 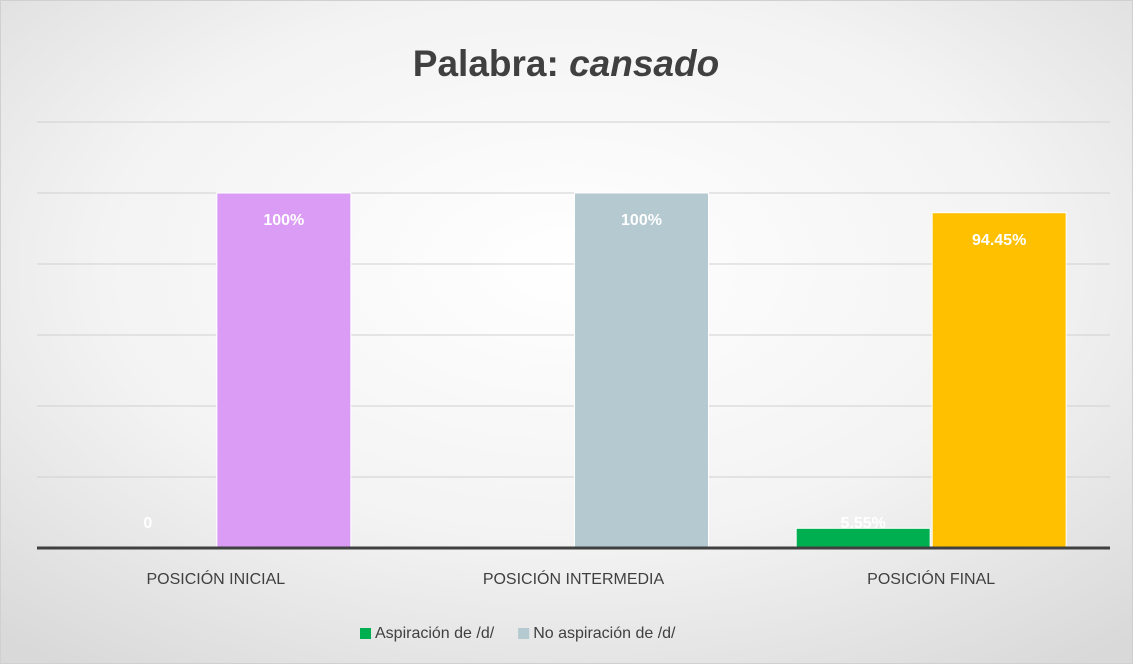 What do you see at coordinates (604, 633) in the screenshot?
I see `legend-label: No aspiración de /d/` at bounding box center [604, 633].